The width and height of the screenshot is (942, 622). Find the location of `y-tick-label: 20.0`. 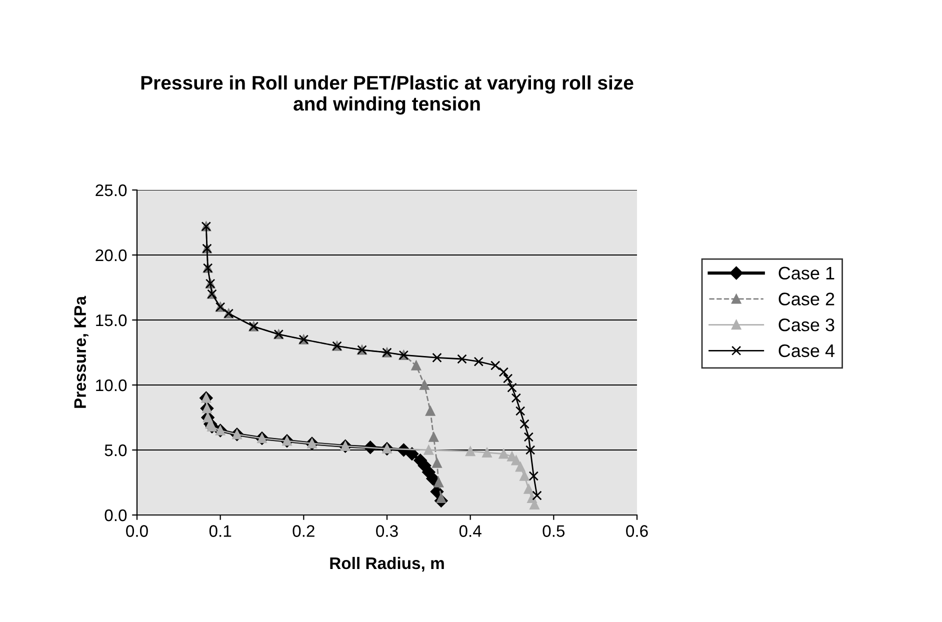

y-tick-label: 20.0 is located at coordinates (111, 255).